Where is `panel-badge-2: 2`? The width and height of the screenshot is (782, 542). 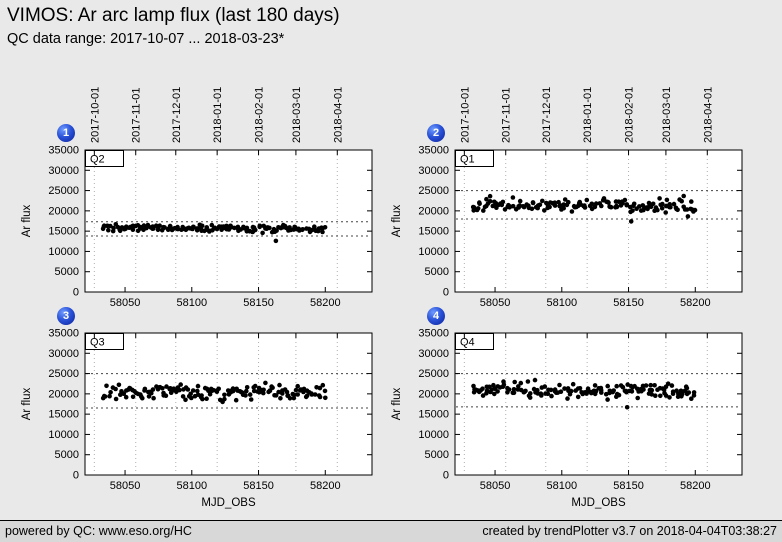
panel-badge-2: 2 is located at coordinates (436, 133).